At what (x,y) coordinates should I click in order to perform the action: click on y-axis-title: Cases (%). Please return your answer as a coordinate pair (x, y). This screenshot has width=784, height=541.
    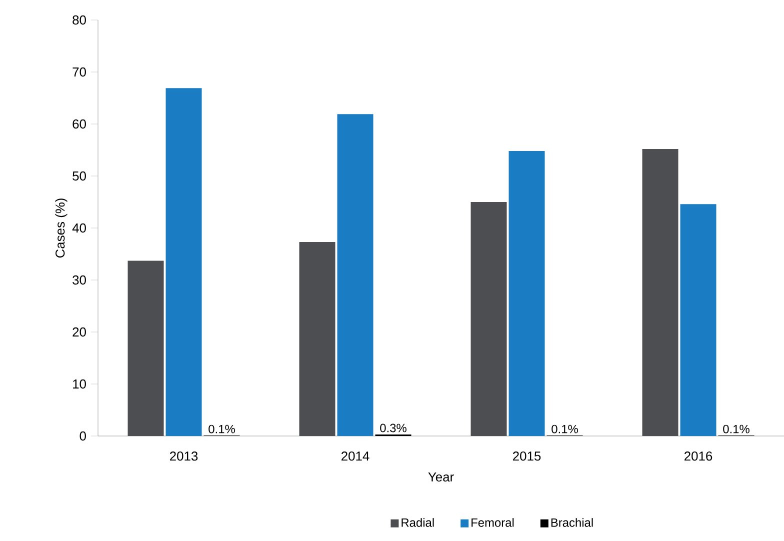
    Looking at the image, I should click on (61, 228).